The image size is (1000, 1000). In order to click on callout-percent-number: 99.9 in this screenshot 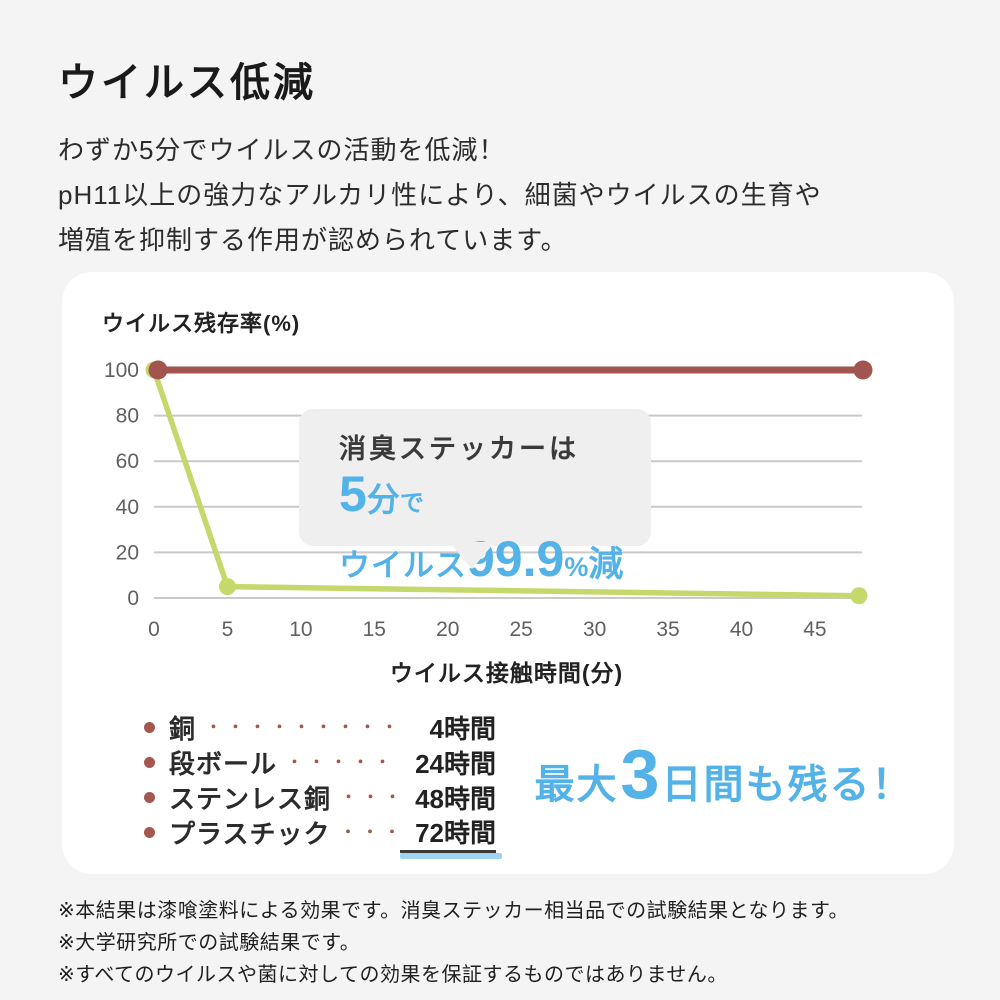, I will do `click(516, 559)`.